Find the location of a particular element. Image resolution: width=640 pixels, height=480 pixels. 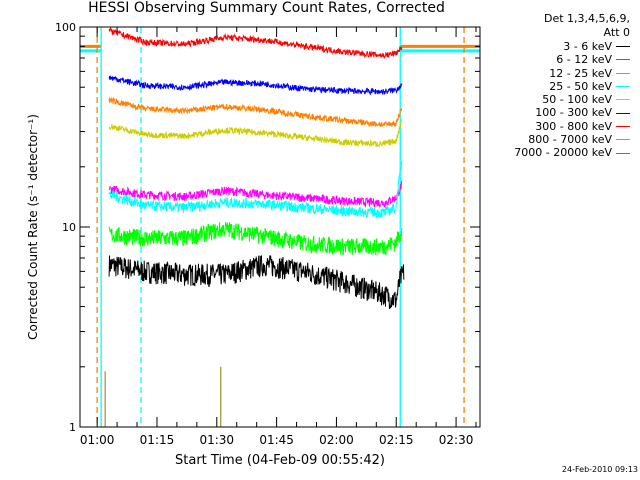

legend-entry-7: 800 - 7000 keV is located at coordinates (572, 139).